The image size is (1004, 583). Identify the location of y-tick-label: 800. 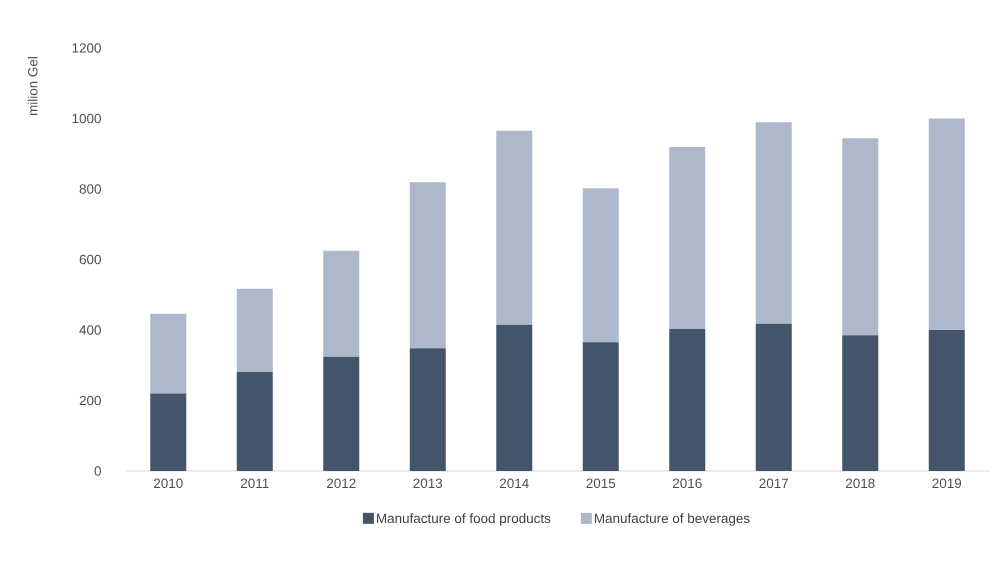
(90, 189).